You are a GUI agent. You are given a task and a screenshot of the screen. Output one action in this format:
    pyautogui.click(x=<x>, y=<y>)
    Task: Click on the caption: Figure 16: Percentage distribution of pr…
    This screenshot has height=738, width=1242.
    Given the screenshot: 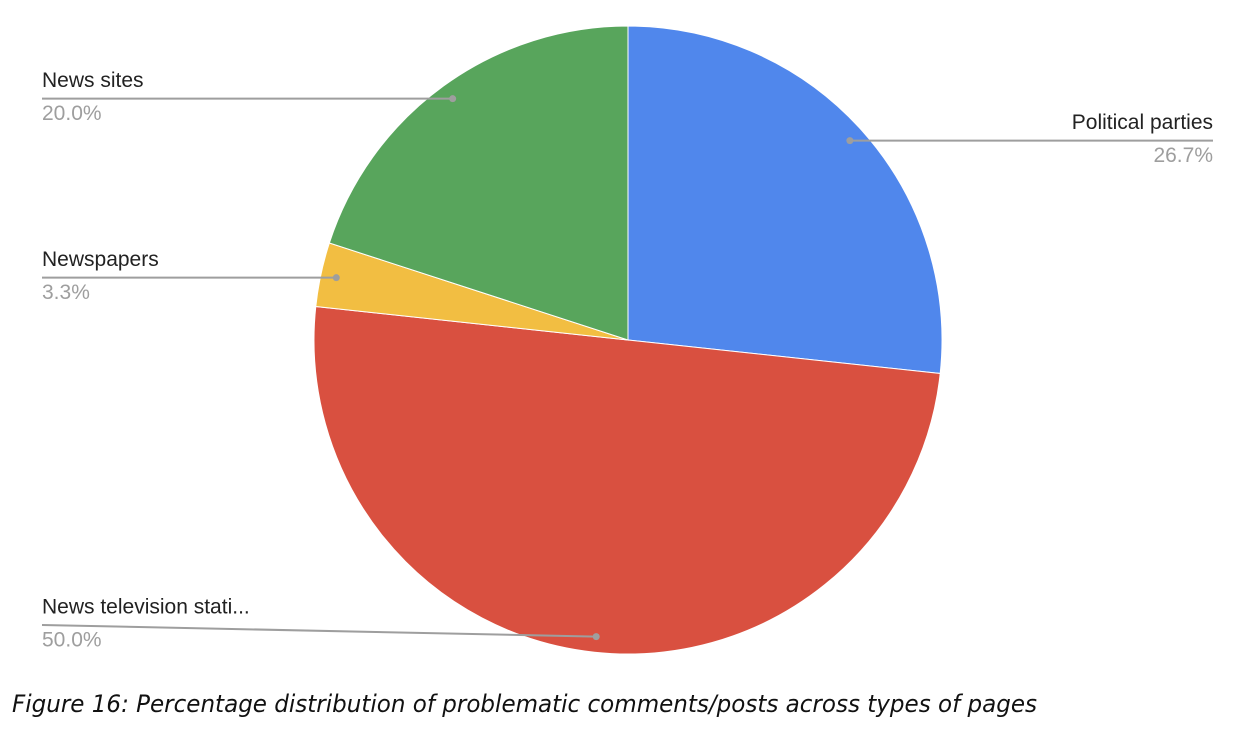 What is the action you would take?
    pyautogui.click(x=524, y=704)
    